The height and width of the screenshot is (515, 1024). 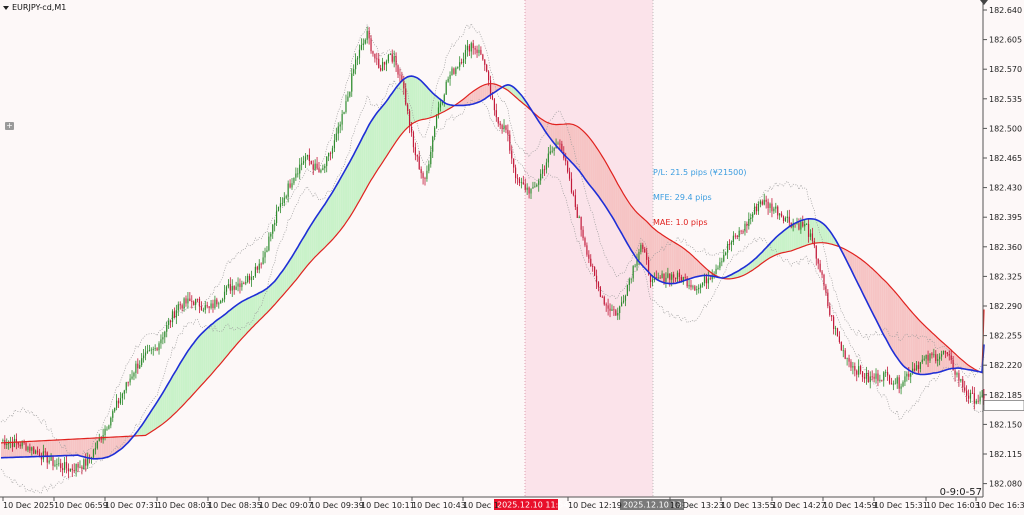 I want to click on expand-plus-icon: +, so click(x=9, y=125).